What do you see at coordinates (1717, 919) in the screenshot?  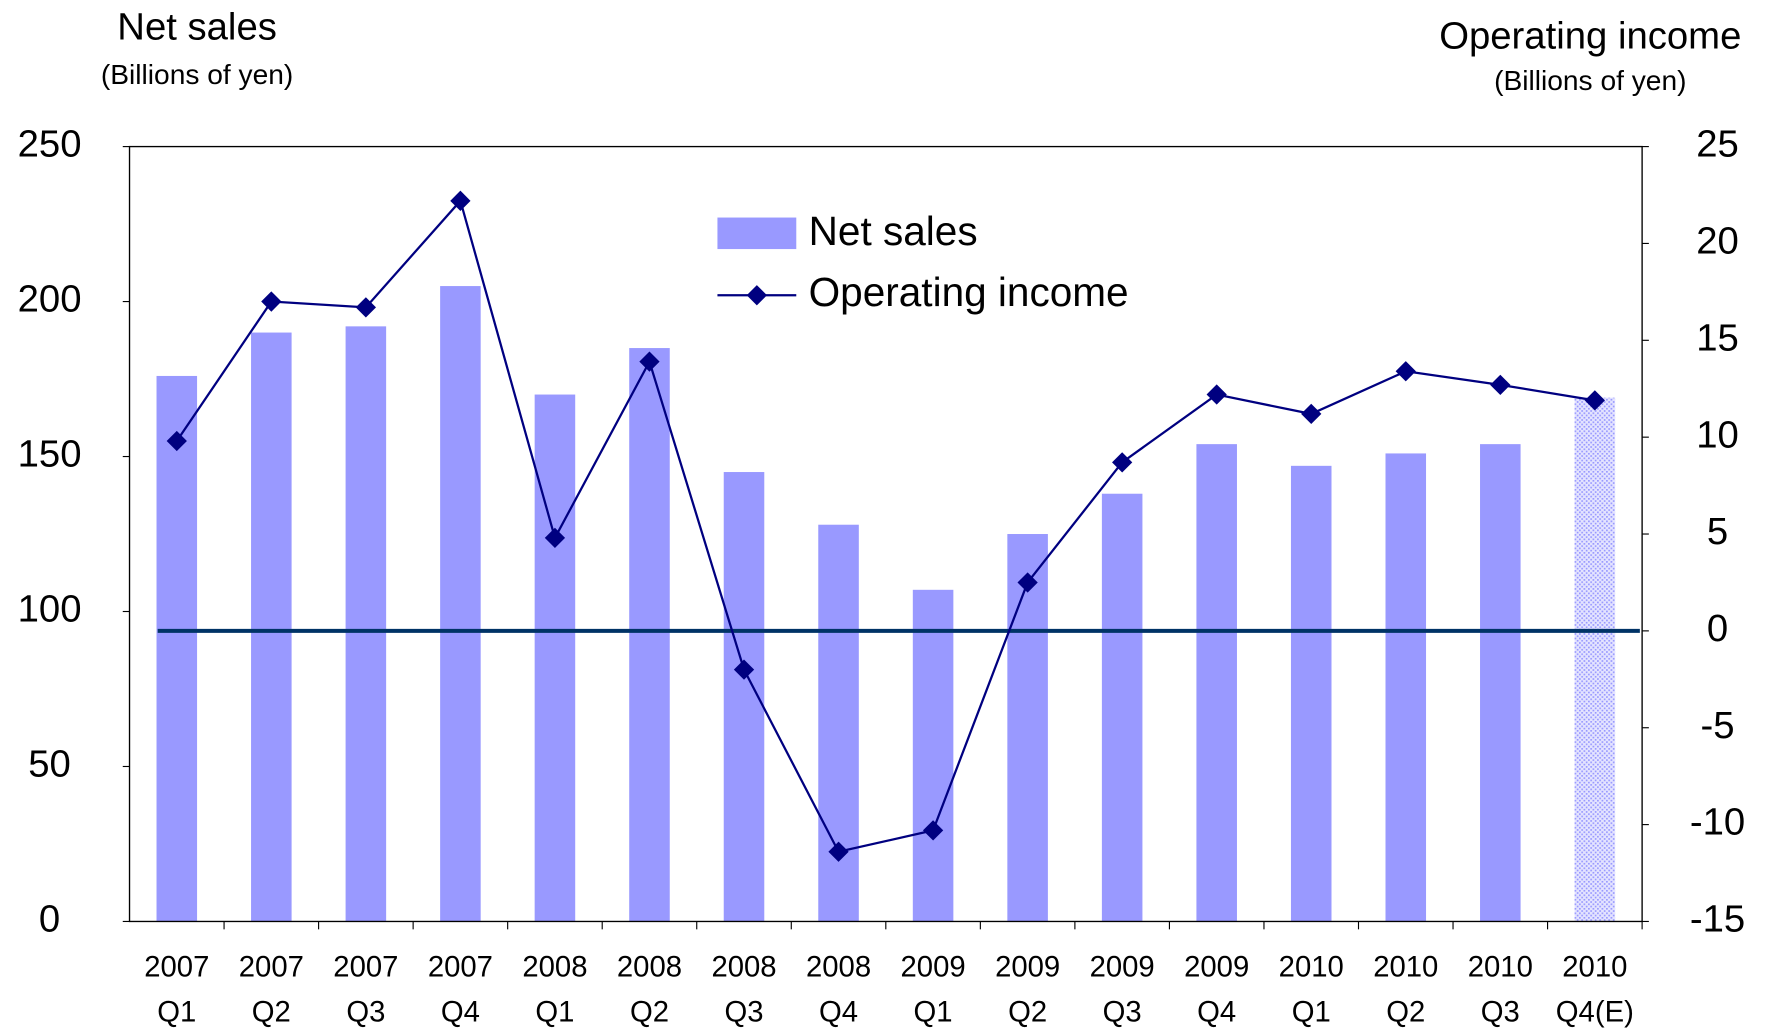 I see `y2-tick-label: -15` at bounding box center [1717, 919].